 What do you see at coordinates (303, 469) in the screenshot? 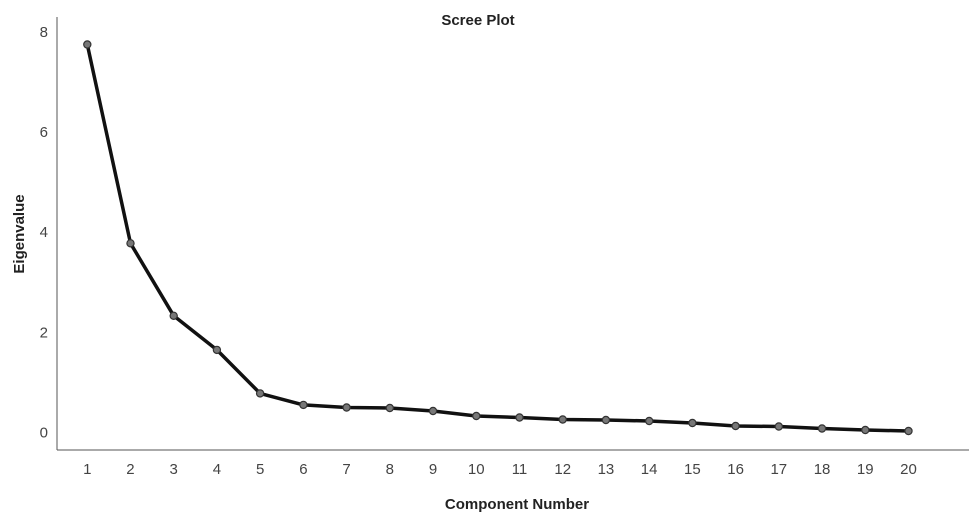
I see `x-tick-label: 6` at bounding box center [303, 469].